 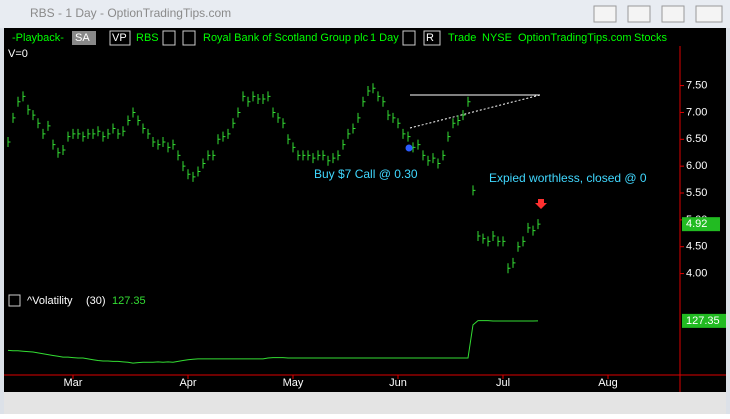 What do you see at coordinates (696, 273) in the screenshot?
I see `y-tick-label: 4.00` at bounding box center [696, 273].